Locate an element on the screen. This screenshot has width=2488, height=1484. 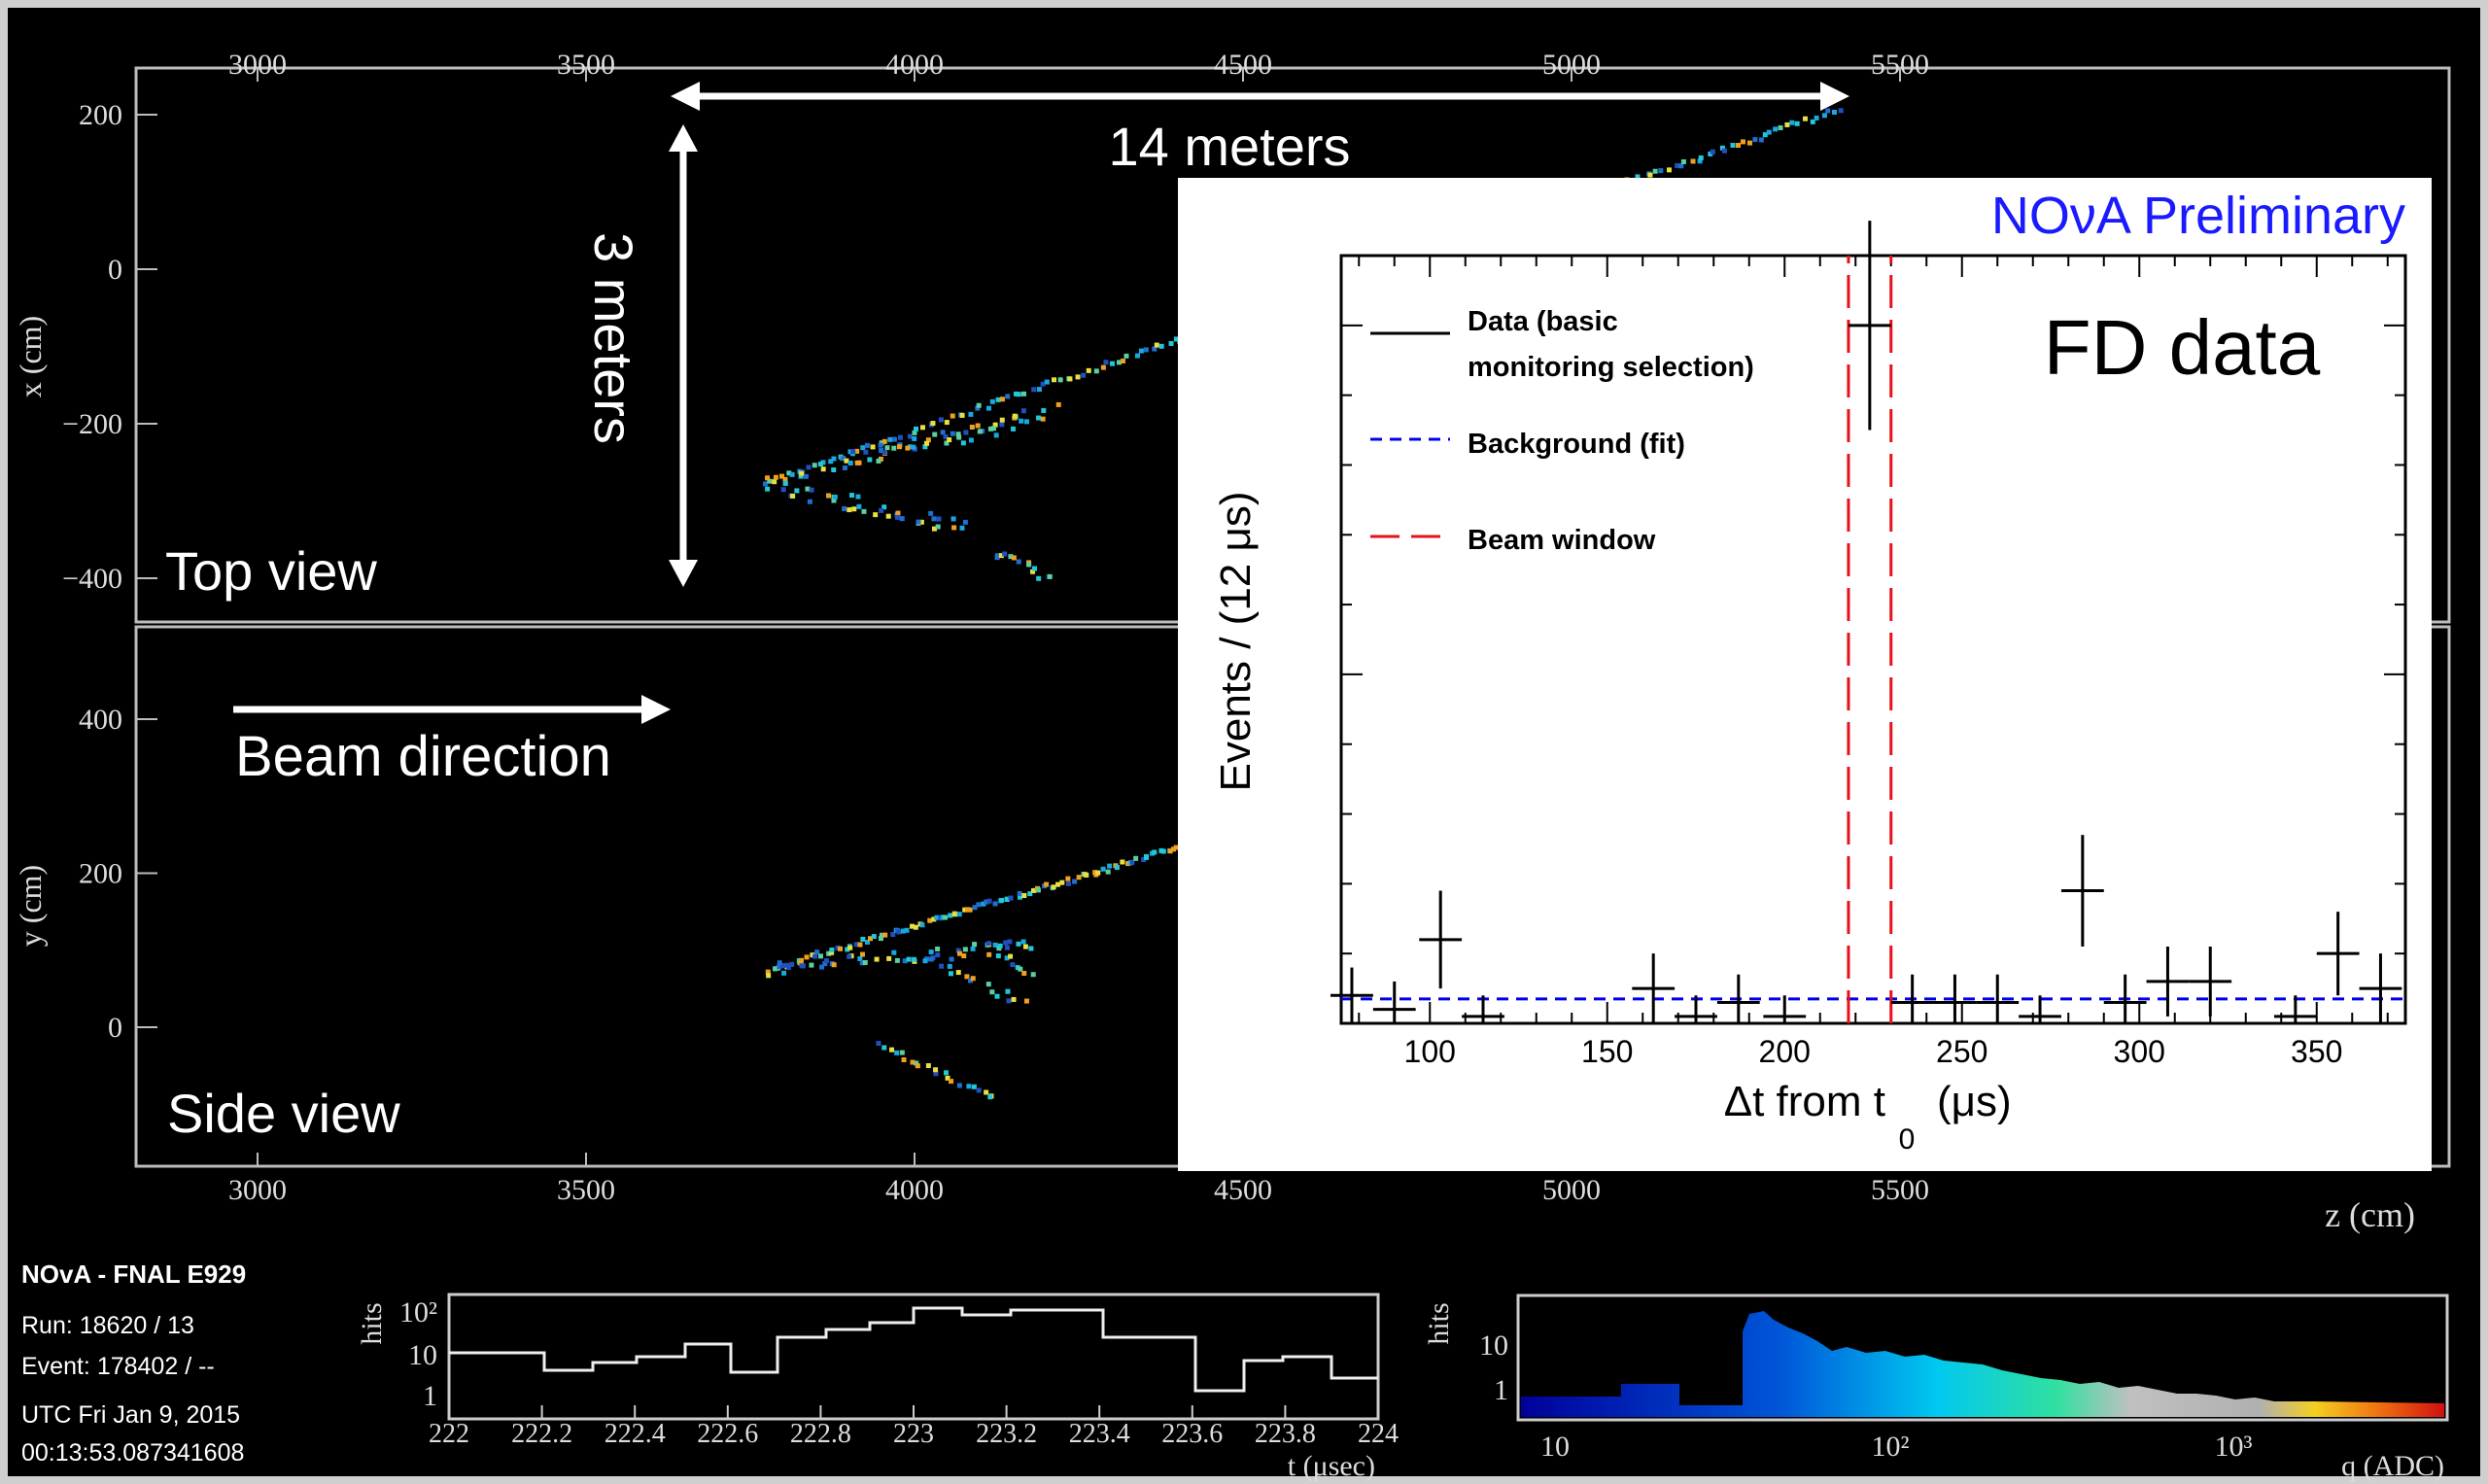
time-hist-ytick: 10 is located at coordinates (422, 1355).